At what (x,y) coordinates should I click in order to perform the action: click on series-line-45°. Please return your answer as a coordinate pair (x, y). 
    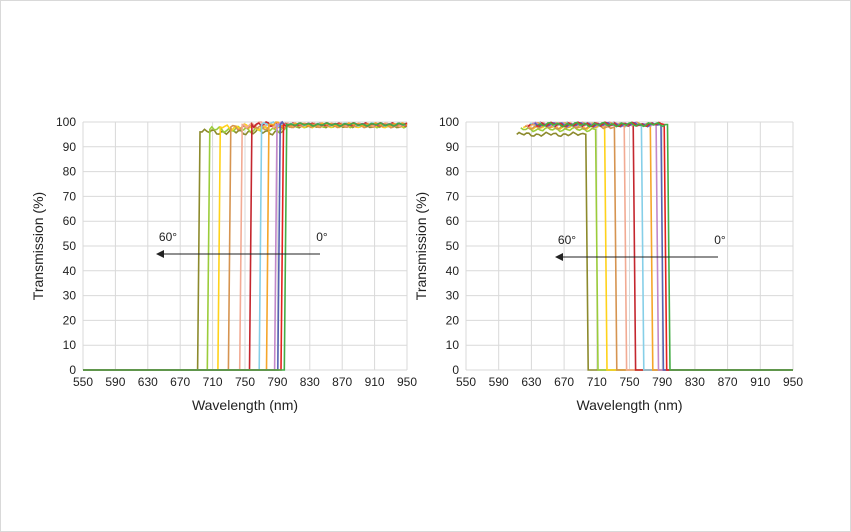
    Looking at the image, I should click on (658, 247).